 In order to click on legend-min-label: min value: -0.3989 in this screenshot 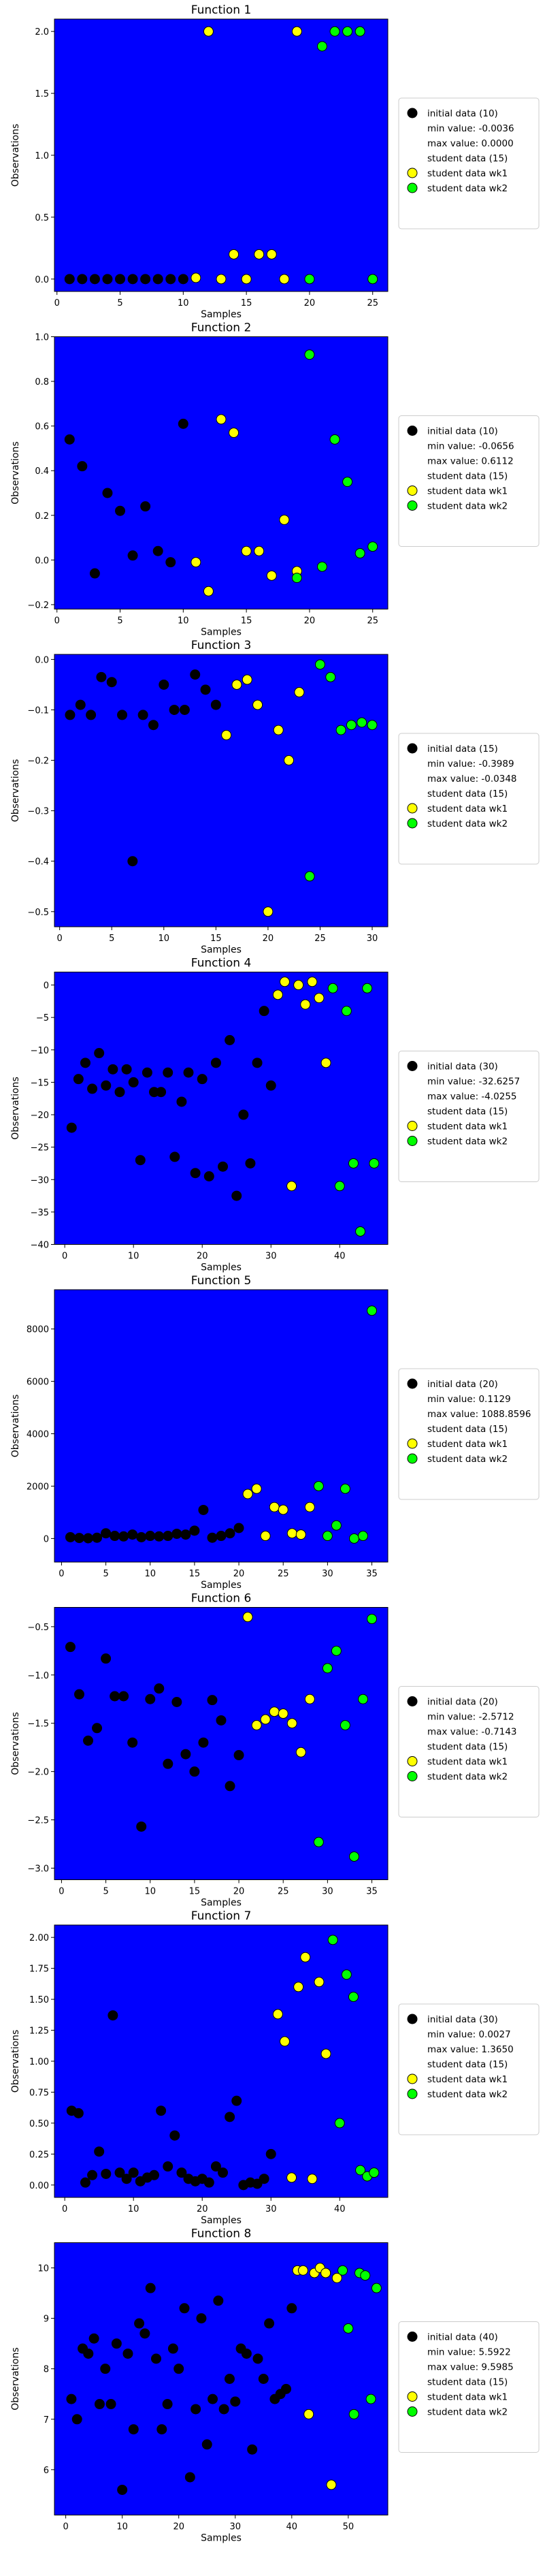, I will do `click(470, 764)`.